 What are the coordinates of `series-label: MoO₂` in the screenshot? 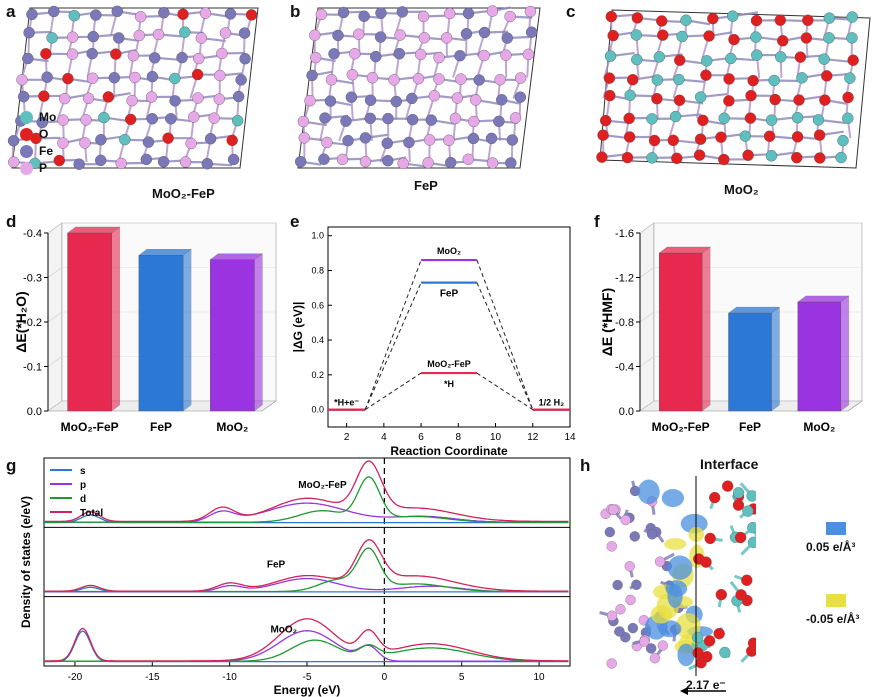 It's located at (449, 251).